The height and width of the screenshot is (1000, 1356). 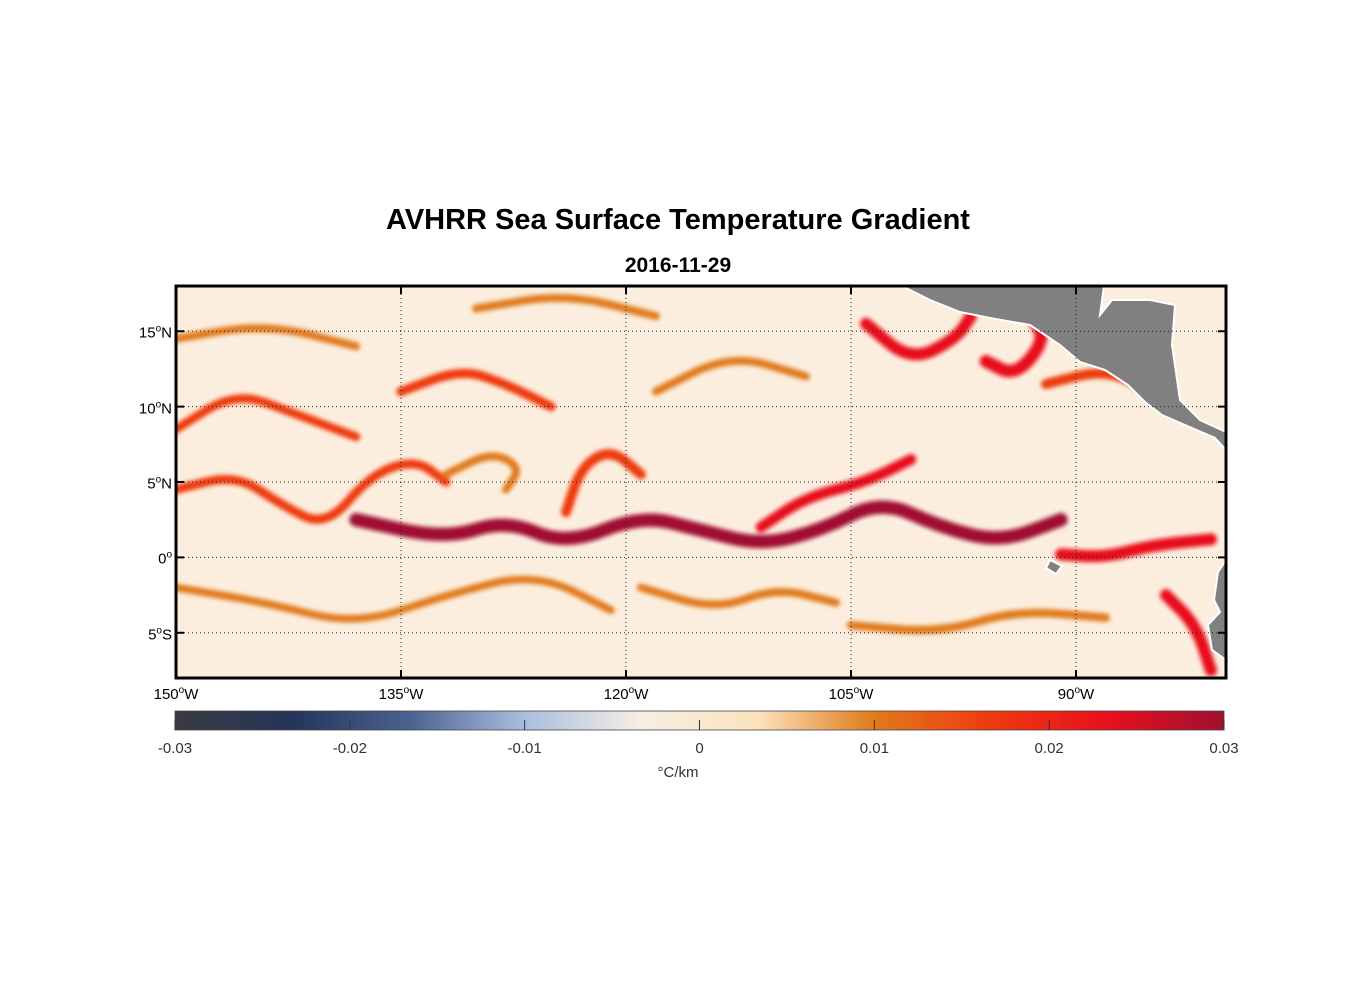 I want to click on front-southeast-front, so click(x=1188, y=633).